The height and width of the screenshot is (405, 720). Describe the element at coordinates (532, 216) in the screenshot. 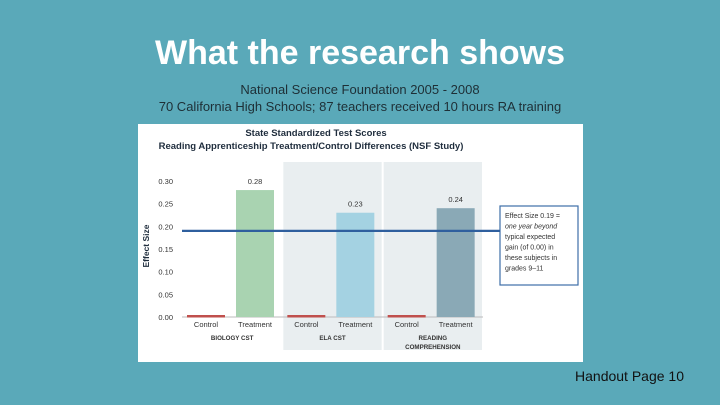

I see `annotation-text: Effect Size 0.19 =` at that location.